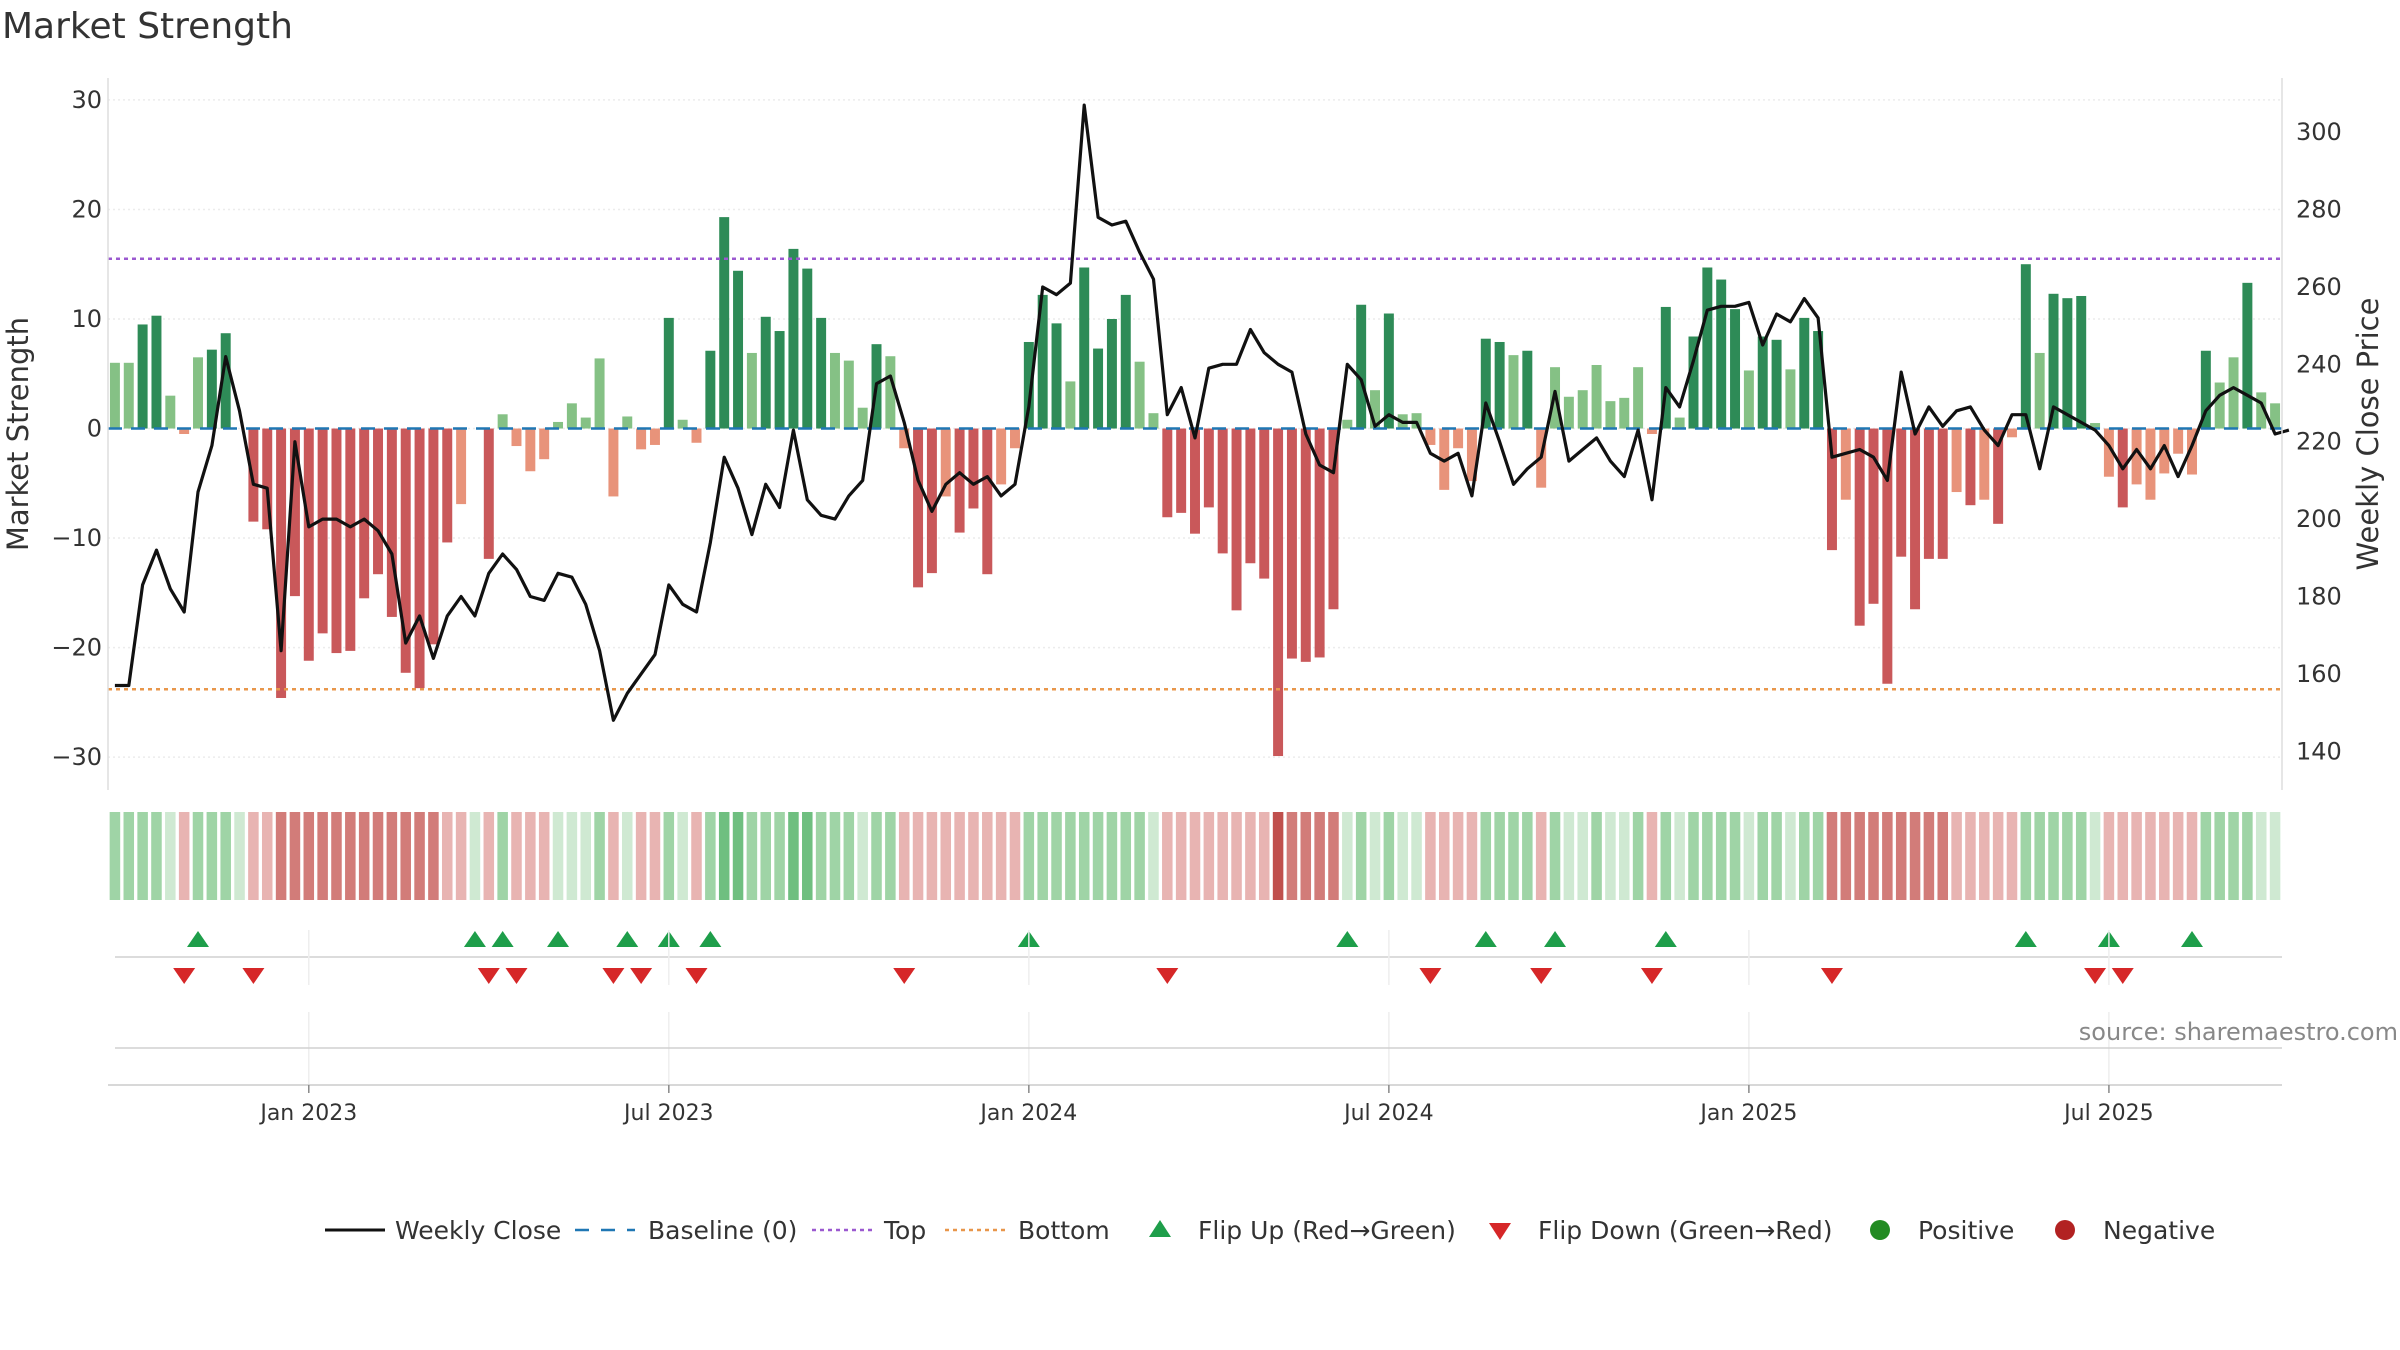 The height and width of the screenshot is (1350, 2400). I want to click on y2-tick-label: 280, so click(2319, 210).